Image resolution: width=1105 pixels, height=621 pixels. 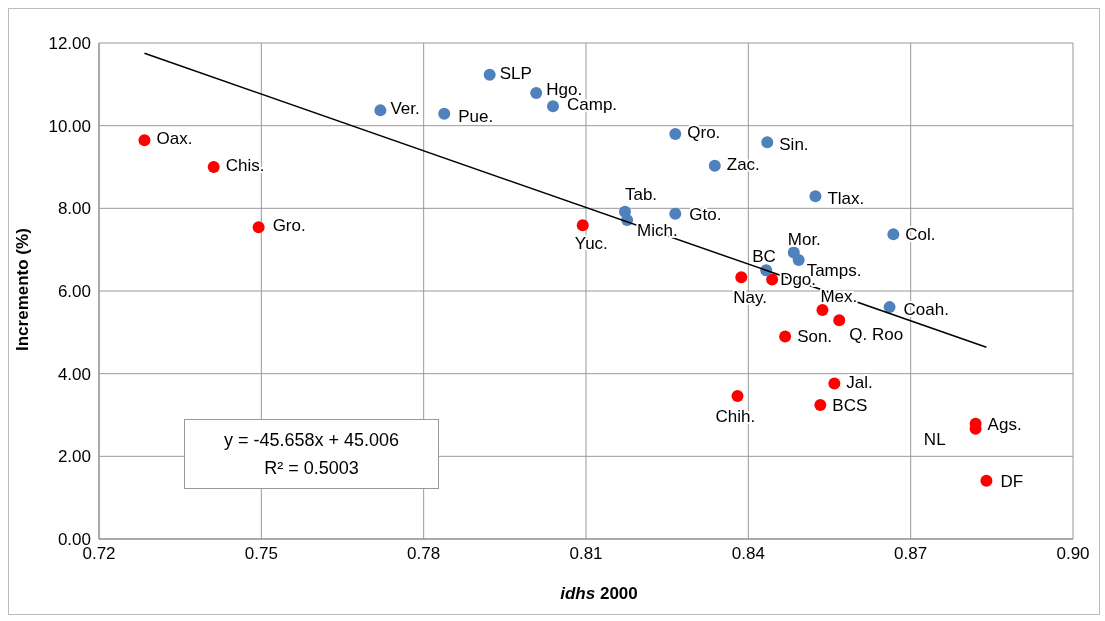 I want to click on annotation: Yuc., so click(x=591, y=244).